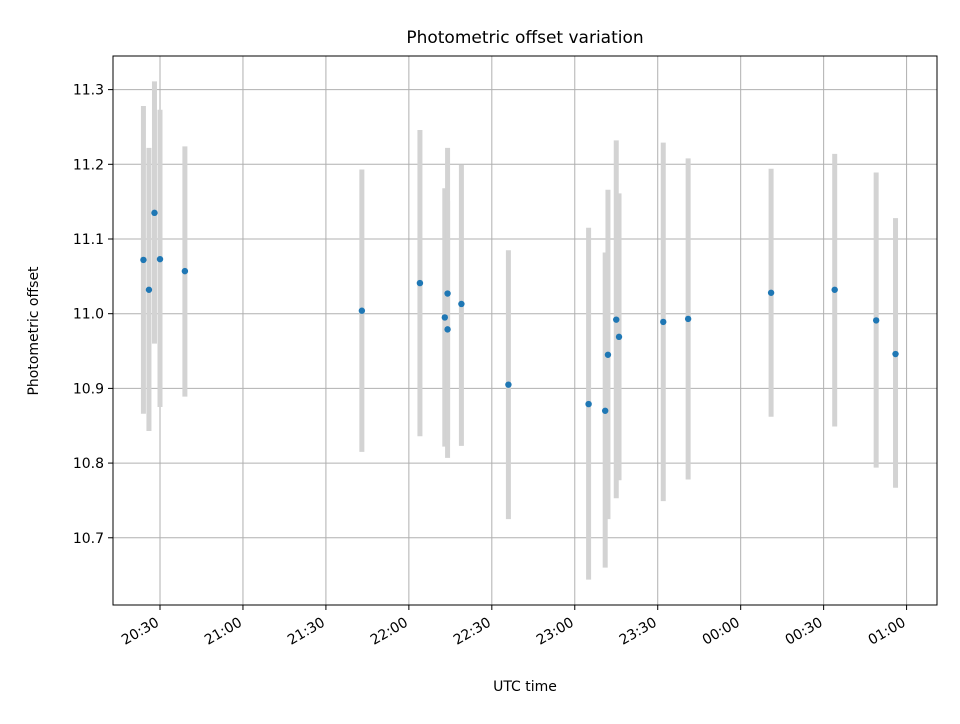 This screenshot has height=724, width=960. I want to click on x-axis-label: UTC time, so click(525, 687).